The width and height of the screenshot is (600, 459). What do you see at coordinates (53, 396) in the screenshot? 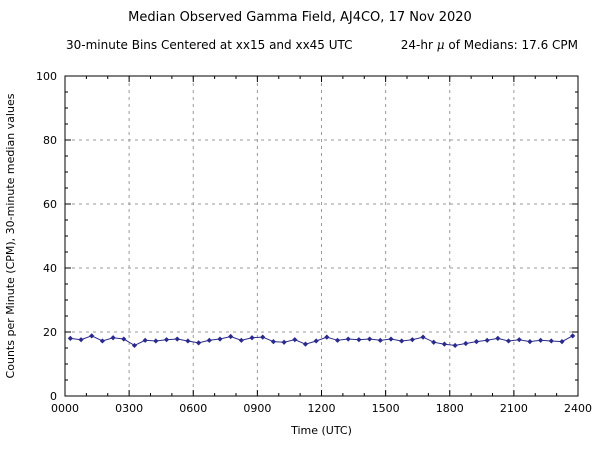
I see `svg-text: 0` at bounding box center [53, 396].